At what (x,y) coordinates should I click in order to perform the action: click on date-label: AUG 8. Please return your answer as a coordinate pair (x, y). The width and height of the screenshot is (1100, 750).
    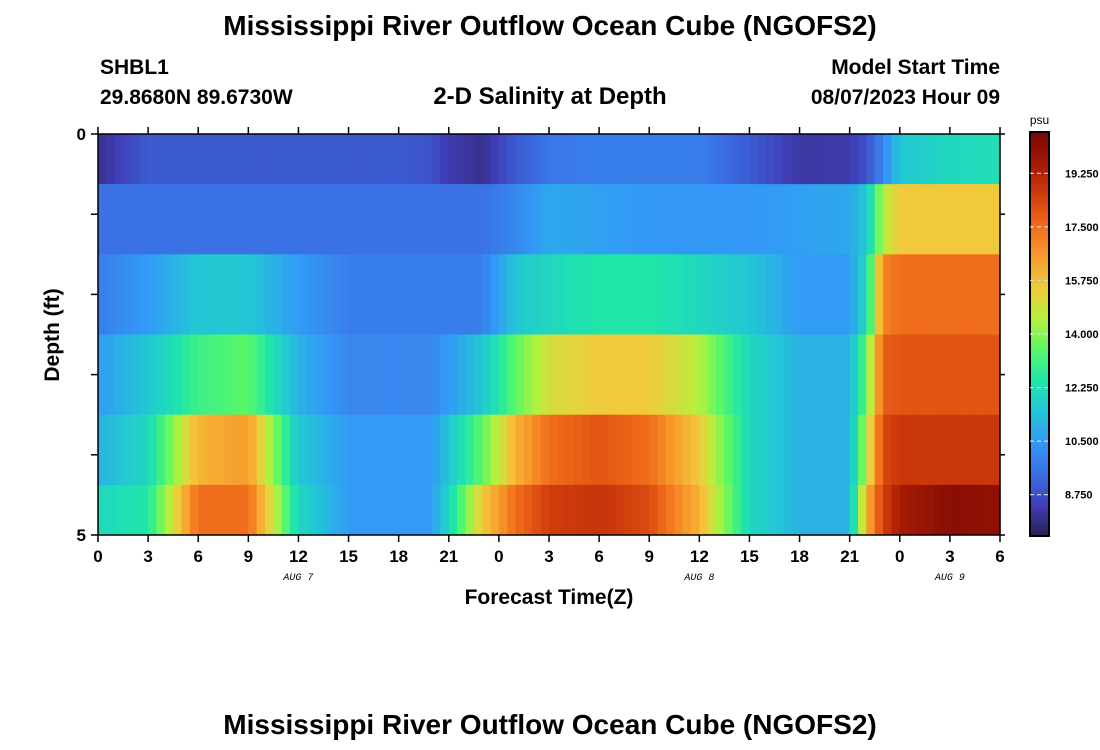
    Looking at the image, I should click on (698, 578).